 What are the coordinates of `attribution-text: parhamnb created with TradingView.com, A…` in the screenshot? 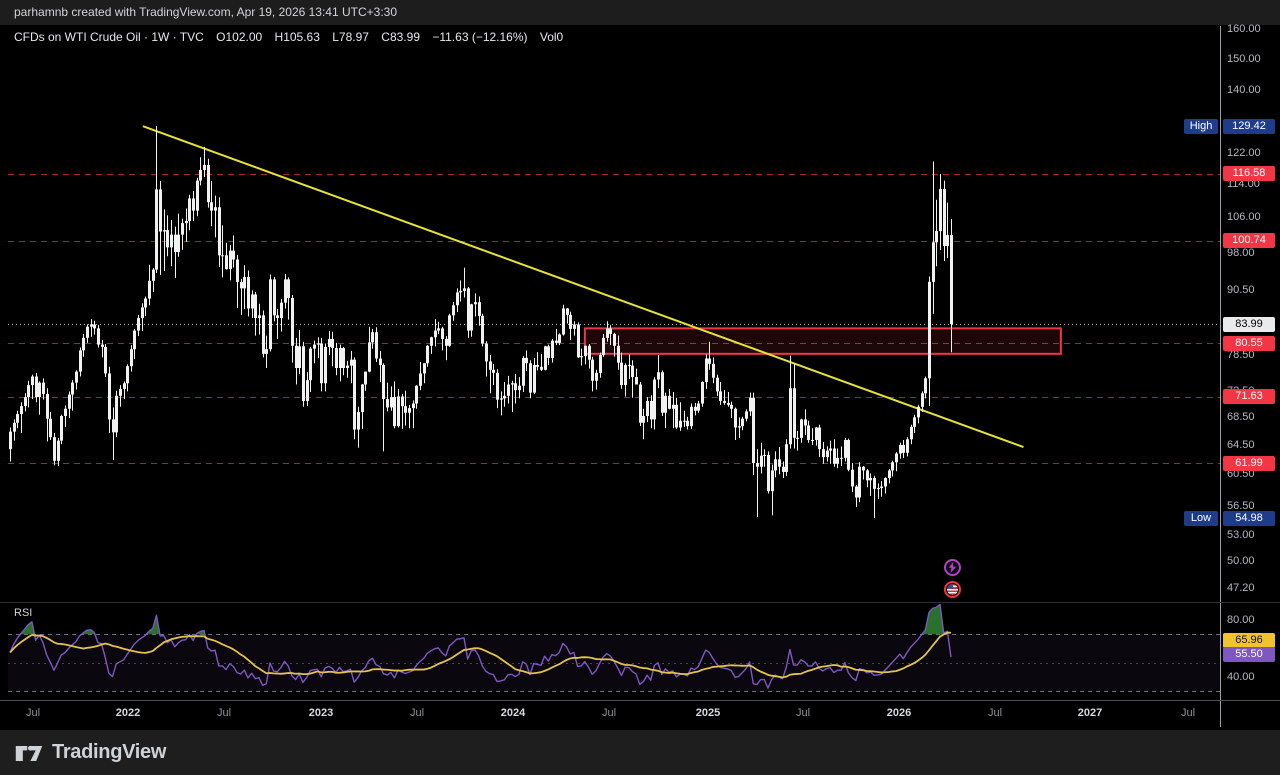 It's located at (206, 12).